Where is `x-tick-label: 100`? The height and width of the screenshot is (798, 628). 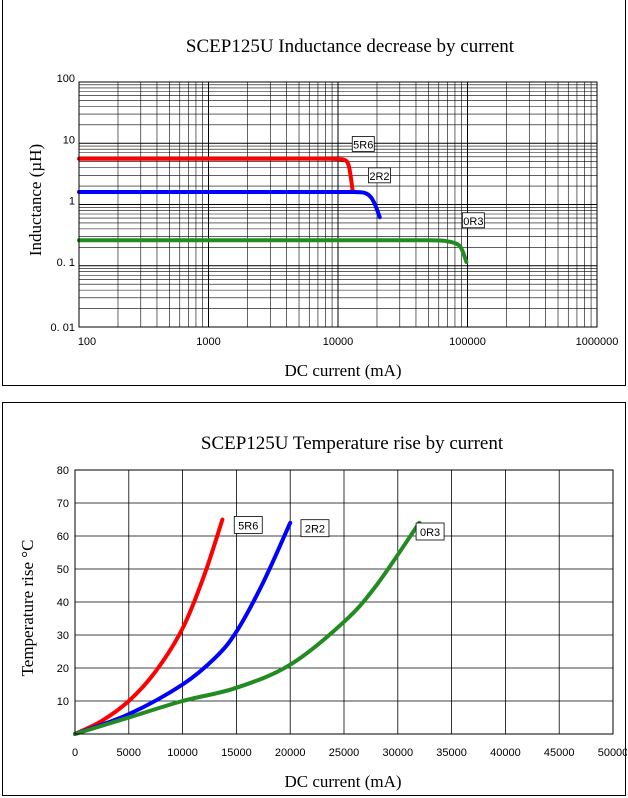 x-tick-label: 100 is located at coordinates (87, 342).